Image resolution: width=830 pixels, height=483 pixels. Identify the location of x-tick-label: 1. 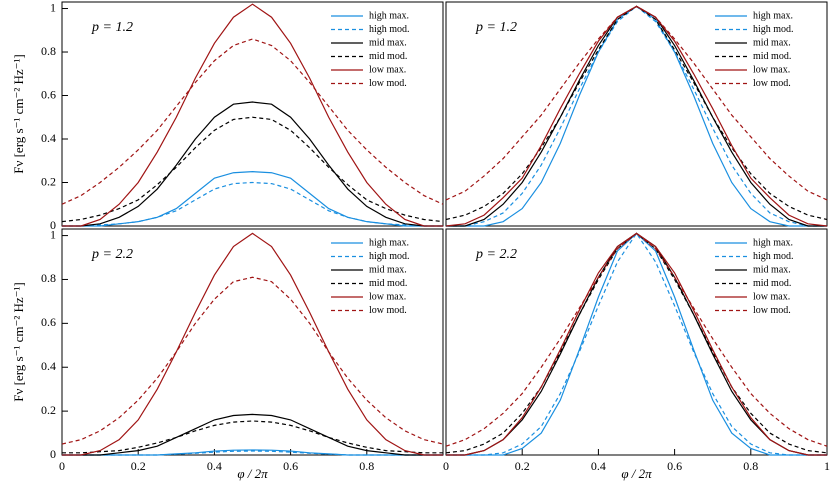
(827, 466).